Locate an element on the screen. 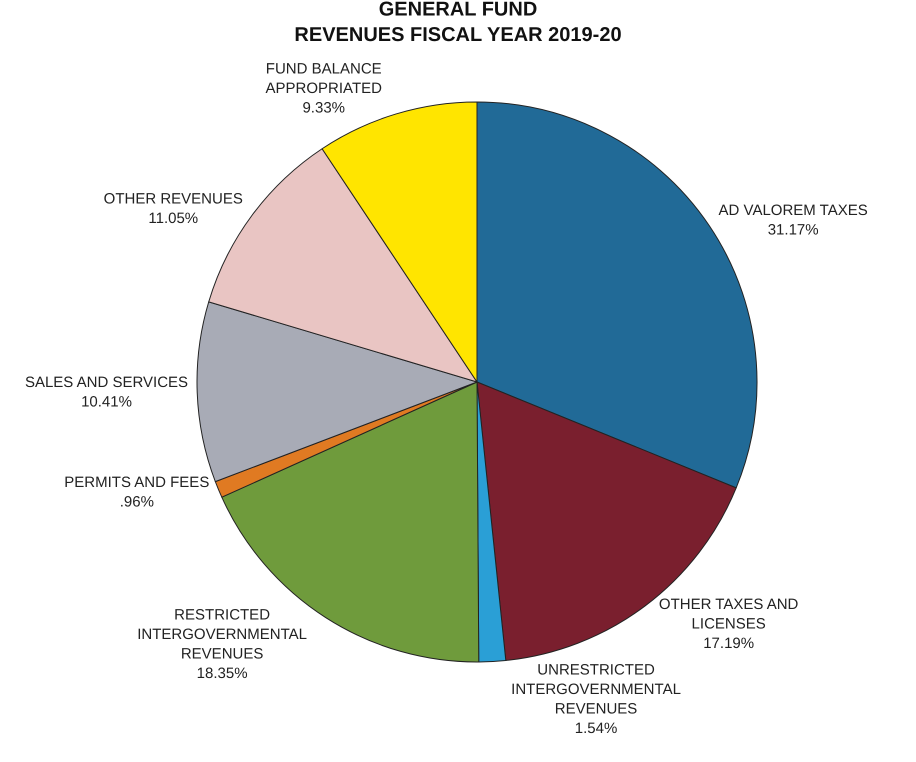 This screenshot has width=916, height=762. slice-label: OTHER REVENUES is located at coordinates (173, 199).